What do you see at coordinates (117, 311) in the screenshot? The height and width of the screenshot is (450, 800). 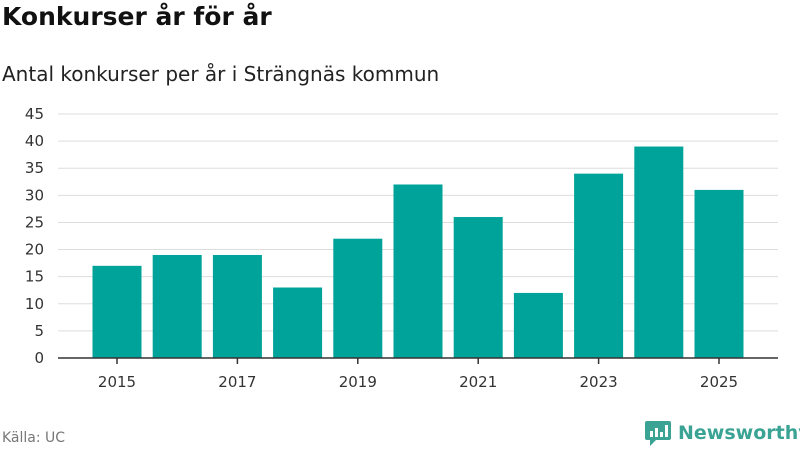 I see `bar-2015` at bounding box center [117, 311].